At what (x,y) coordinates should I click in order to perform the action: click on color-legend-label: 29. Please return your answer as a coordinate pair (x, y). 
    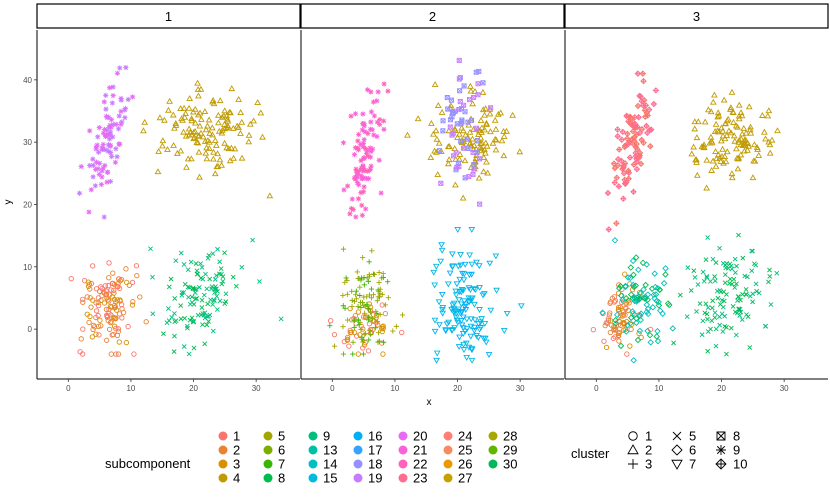
    Looking at the image, I should click on (510, 450).